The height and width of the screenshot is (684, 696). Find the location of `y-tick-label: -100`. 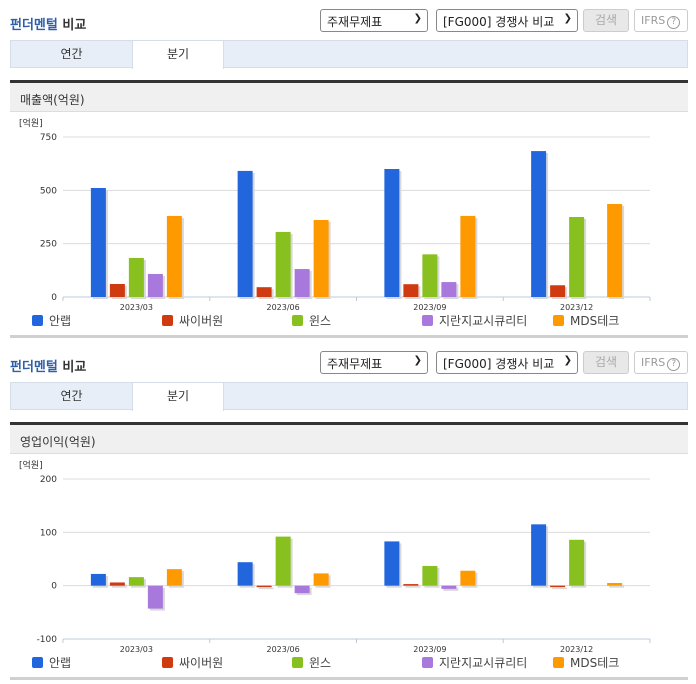

y-tick-label: -100 is located at coordinates (47, 640).